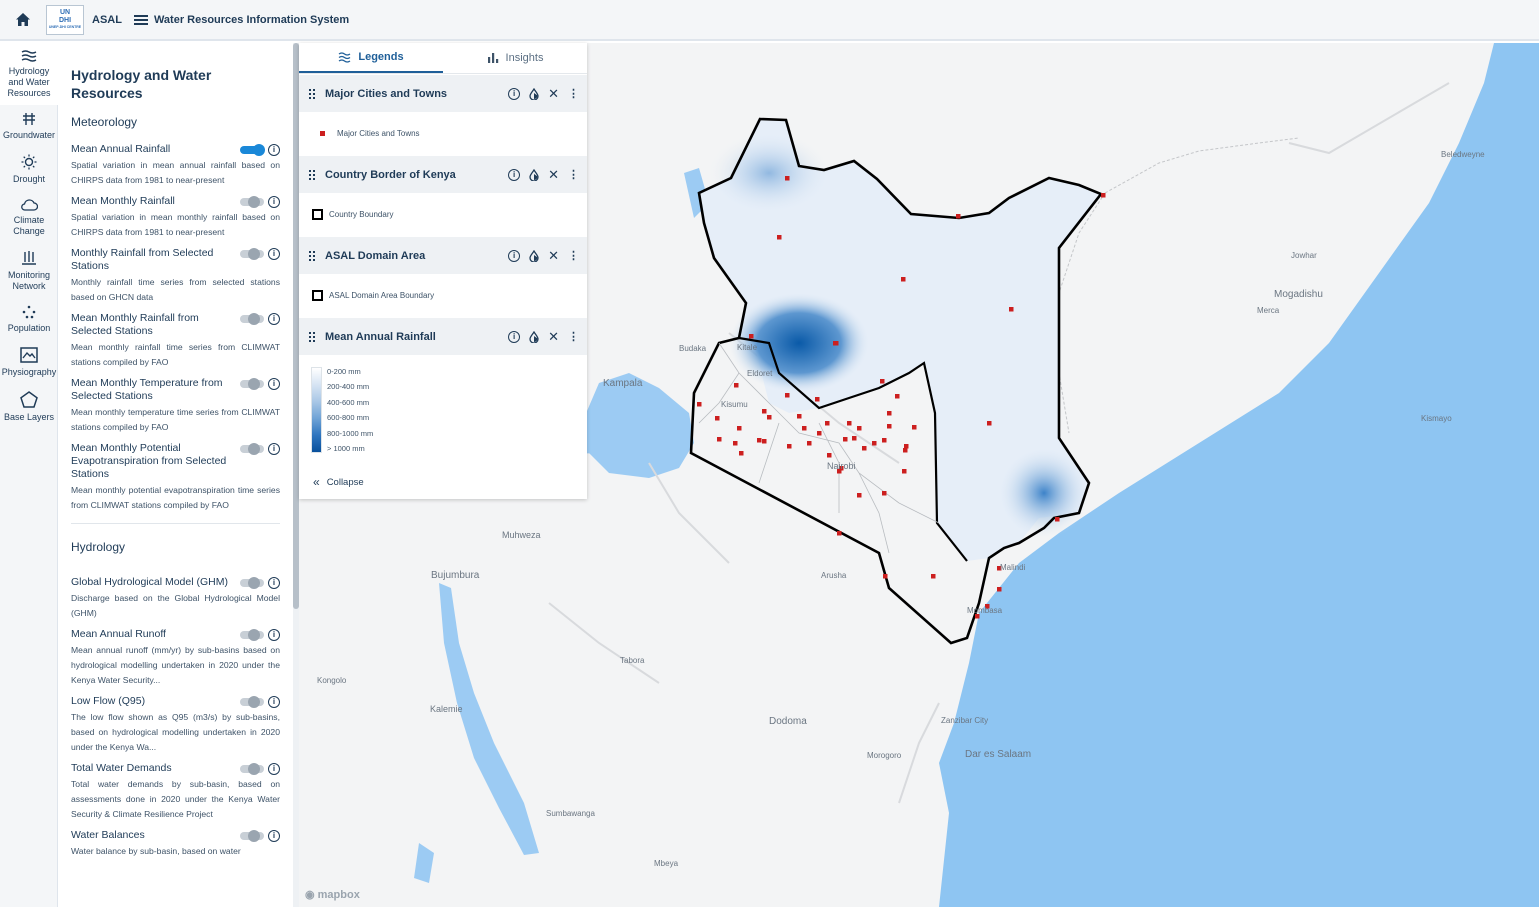 This screenshot has width=1539, height=907. Describe the element at coordinates (29, 74) in the screenshot. I see `rail-item-hydrology: Hydrology and Water Resources` at that location.